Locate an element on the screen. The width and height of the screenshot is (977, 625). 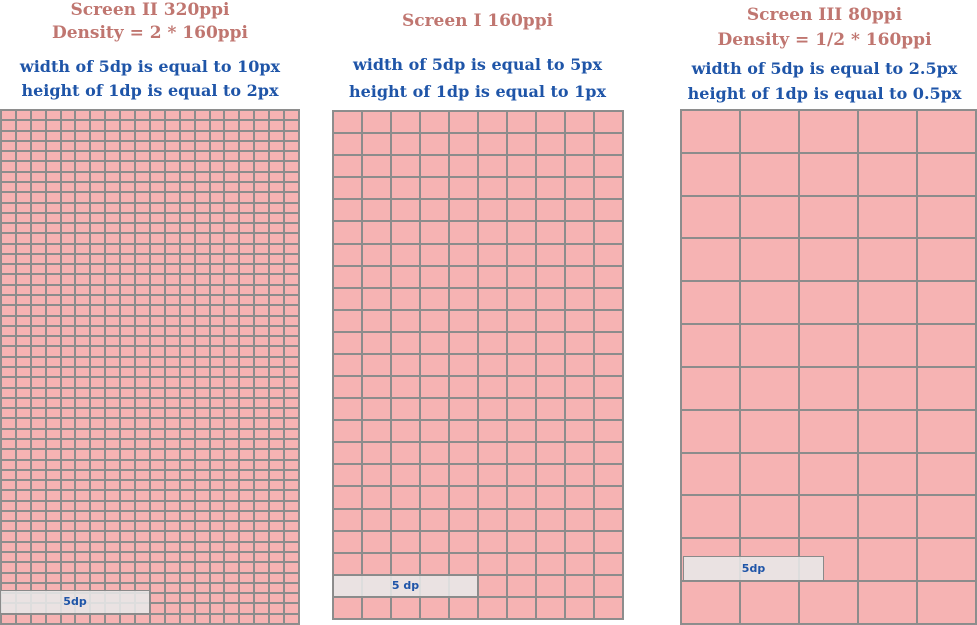
screen-ii-5dp-bar: 5dp is located at coordinates (75, 602).